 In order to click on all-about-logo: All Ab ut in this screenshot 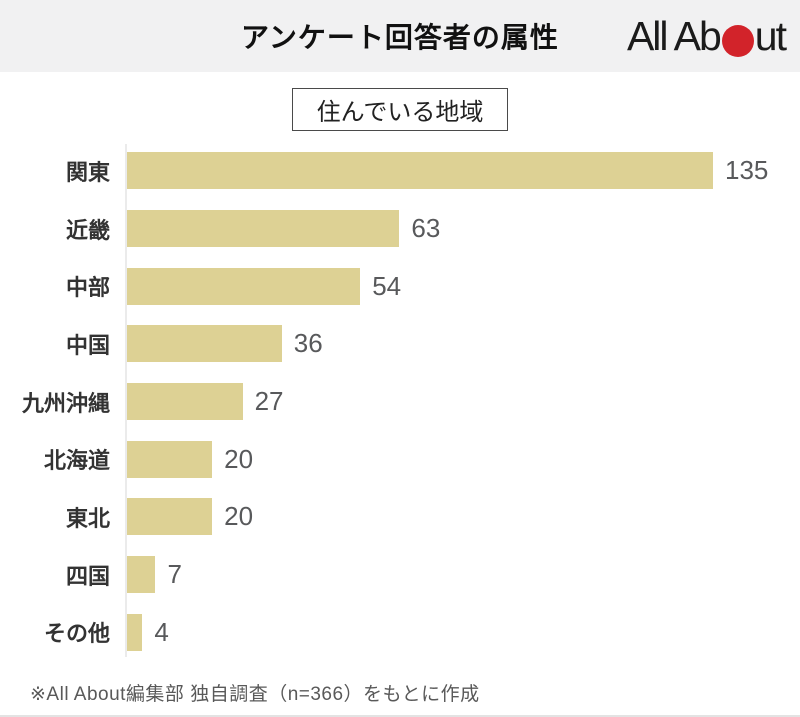, I will do `click(706, 36)`.